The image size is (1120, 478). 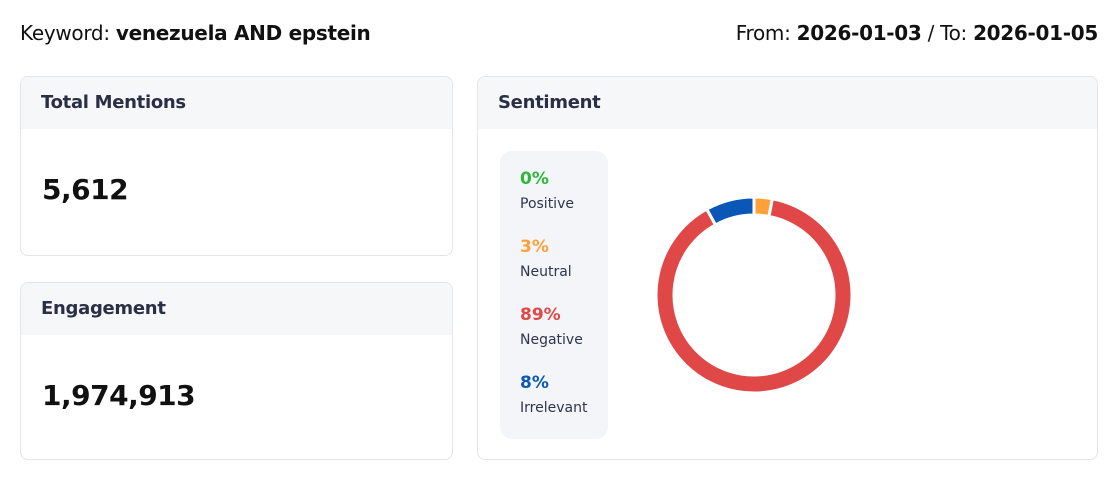 What do you see at coordinates (65, 33) in the screenshot?
I see `keyword-label: Keyword:` at bounding box center [65, 33].